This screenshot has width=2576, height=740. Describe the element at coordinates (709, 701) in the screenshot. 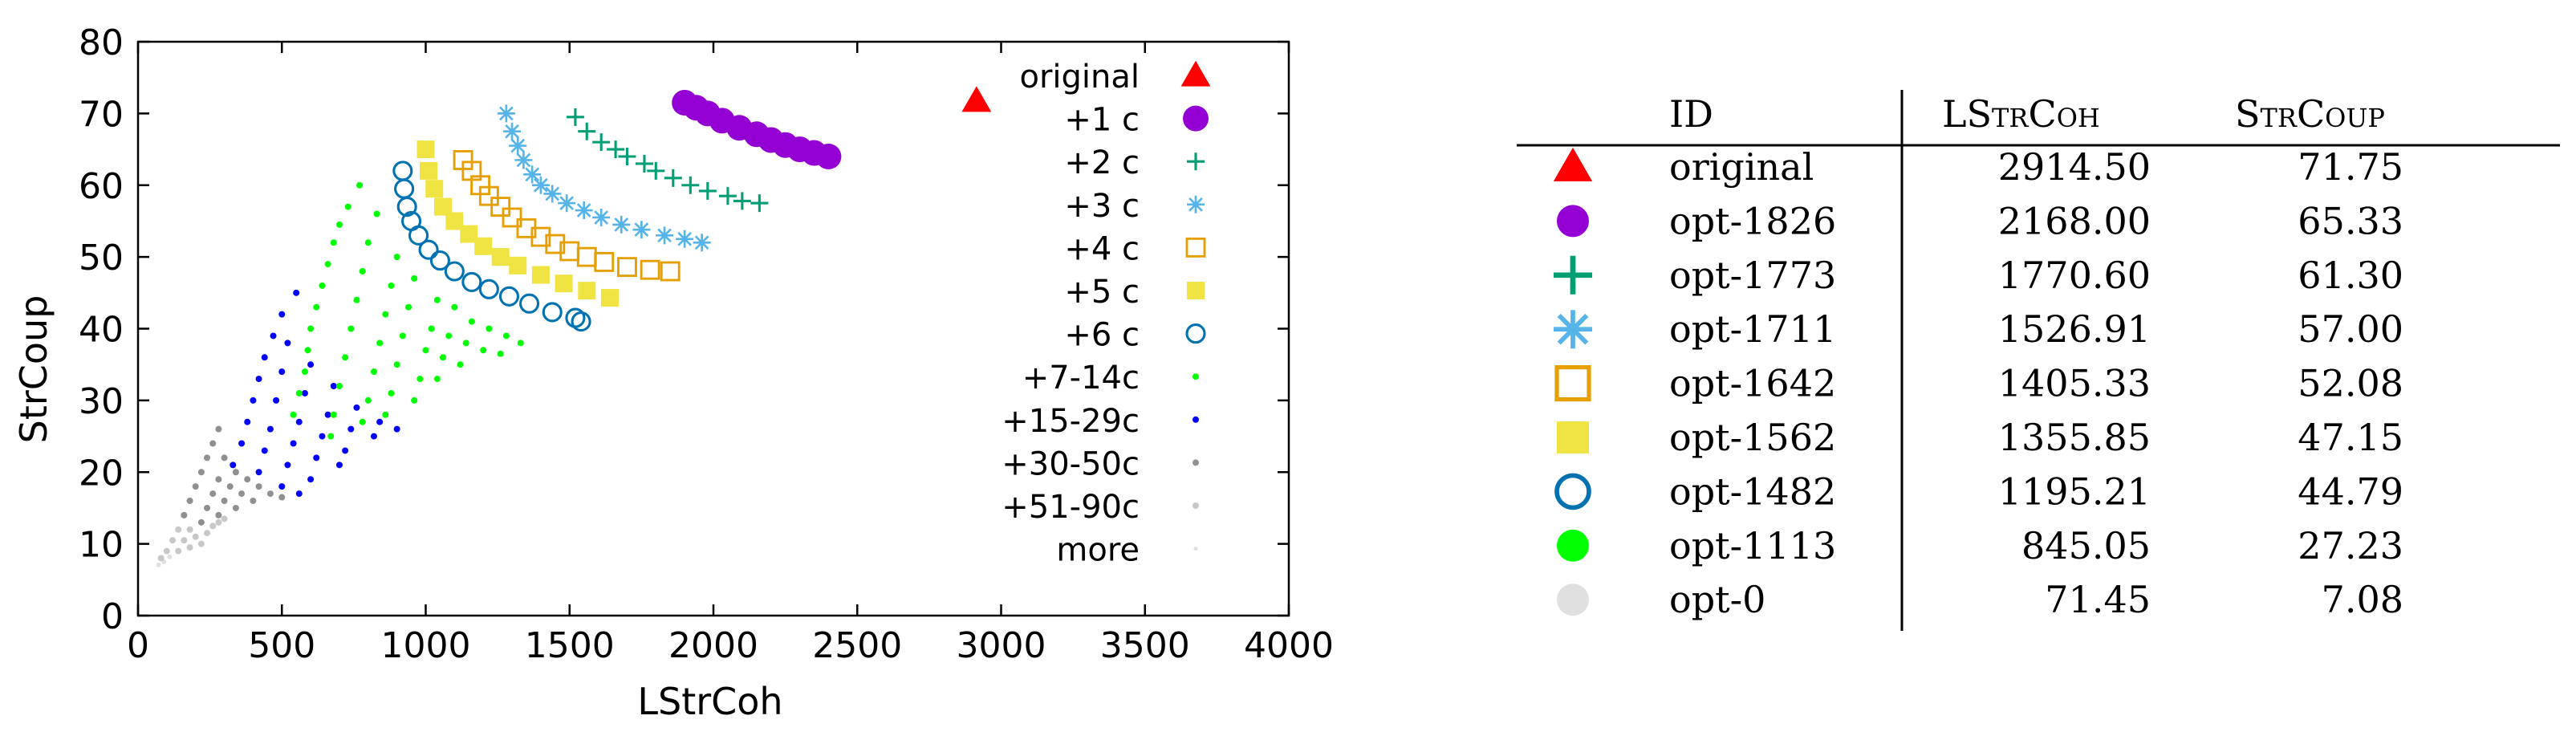

I see `x-axis-label: LStrCoh` at that location.